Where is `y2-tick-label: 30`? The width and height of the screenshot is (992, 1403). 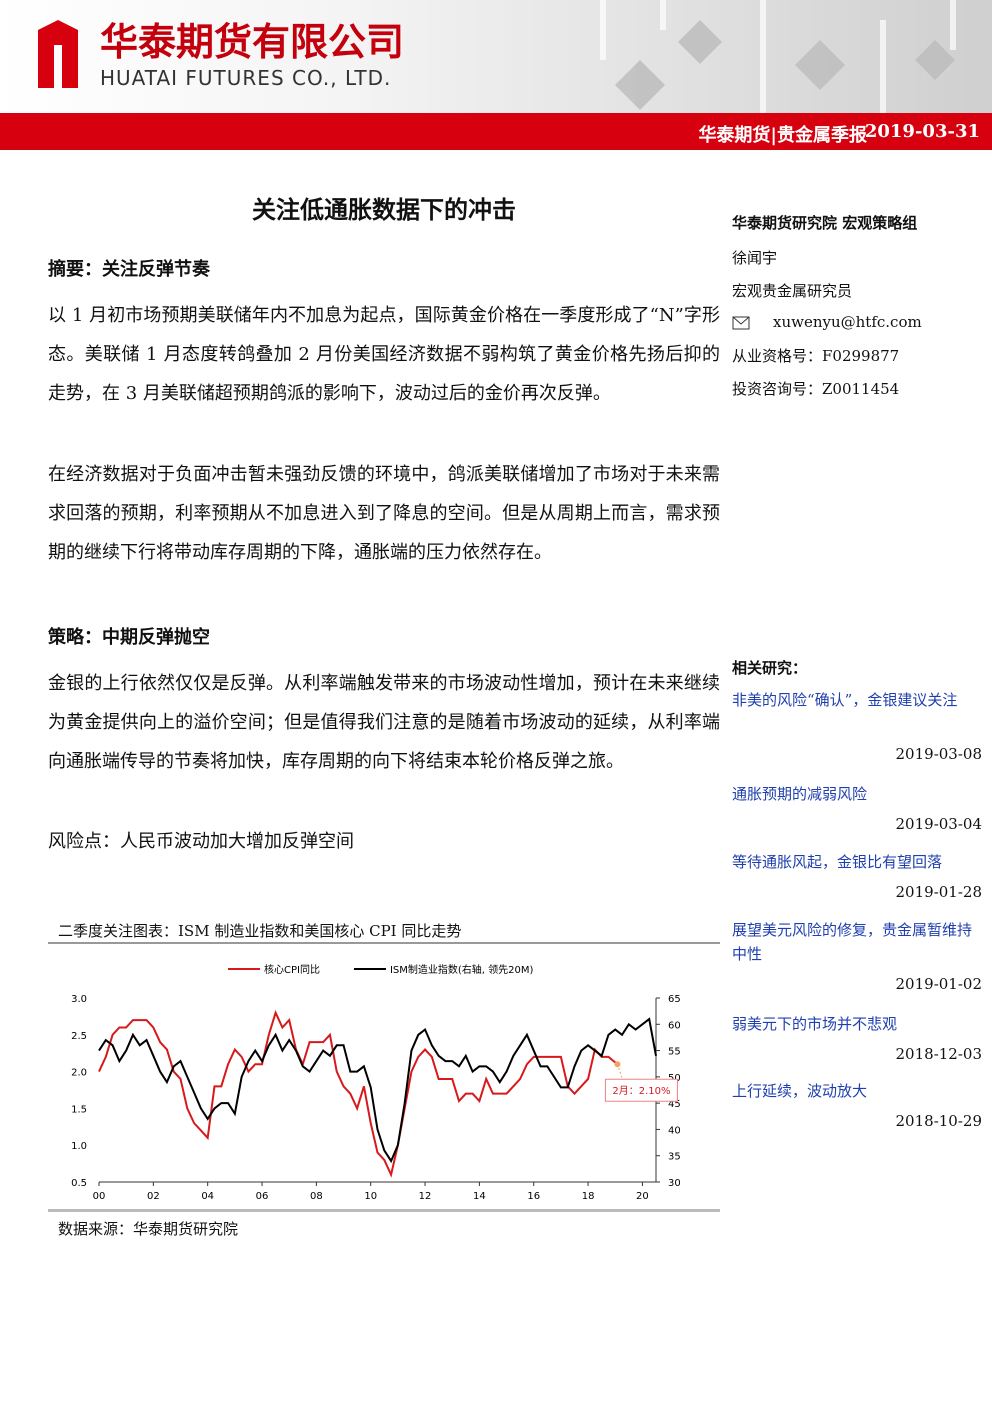
y2-tick-label: 30 is located at coordinates (674, 1183).